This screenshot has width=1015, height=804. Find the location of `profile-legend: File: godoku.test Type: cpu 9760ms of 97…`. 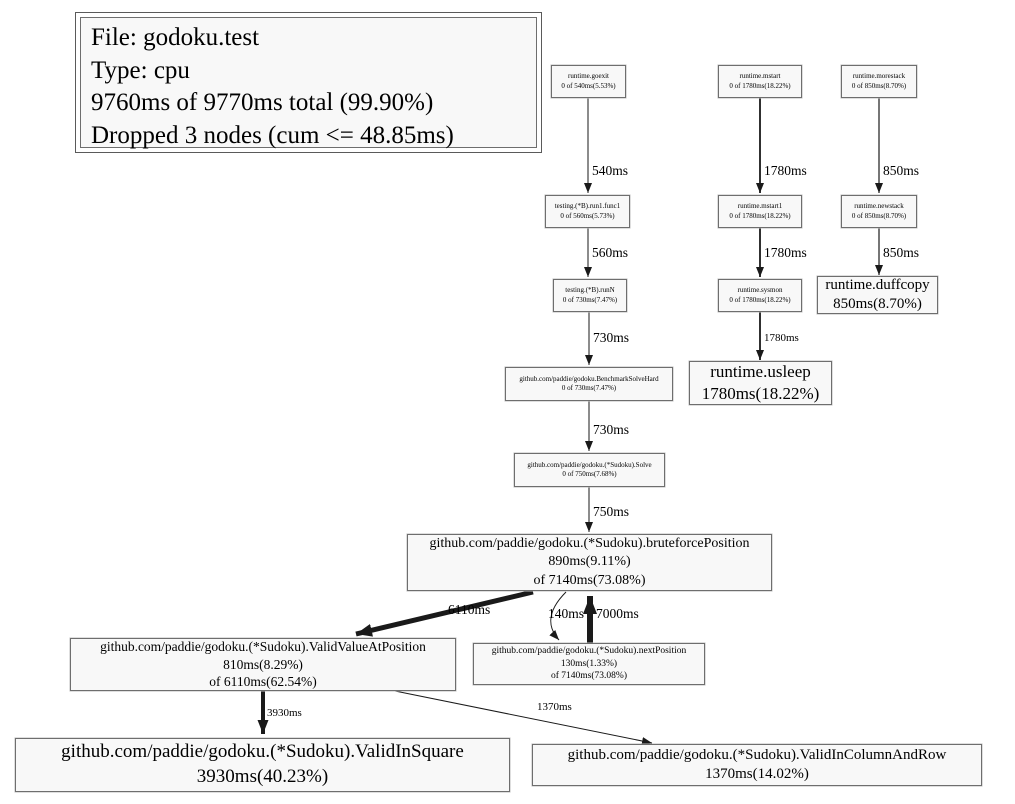

profile-legend: File: godoku.test Type: cpu 9760ms of 97… is located at coordinates (308, 82).